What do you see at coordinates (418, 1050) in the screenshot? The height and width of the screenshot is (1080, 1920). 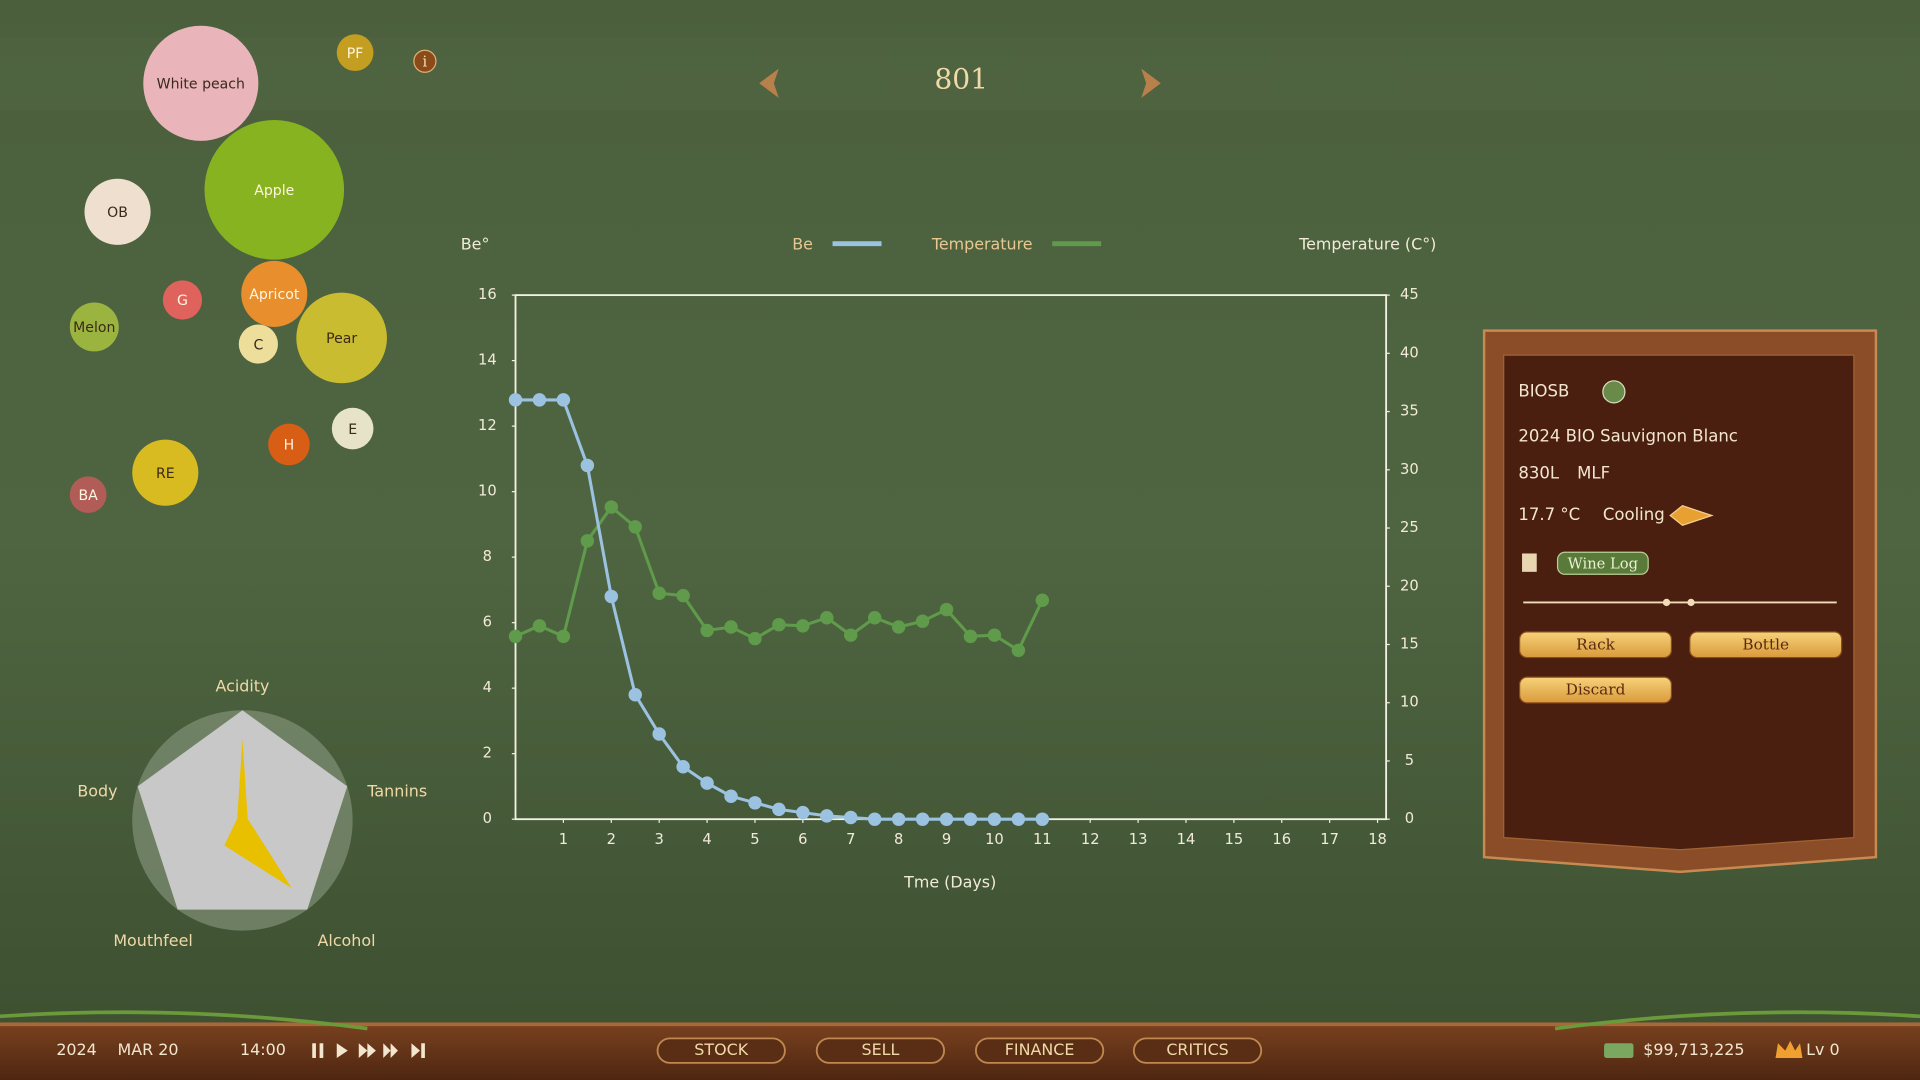 I see `skip-button` at bounding box center [418, 1050].